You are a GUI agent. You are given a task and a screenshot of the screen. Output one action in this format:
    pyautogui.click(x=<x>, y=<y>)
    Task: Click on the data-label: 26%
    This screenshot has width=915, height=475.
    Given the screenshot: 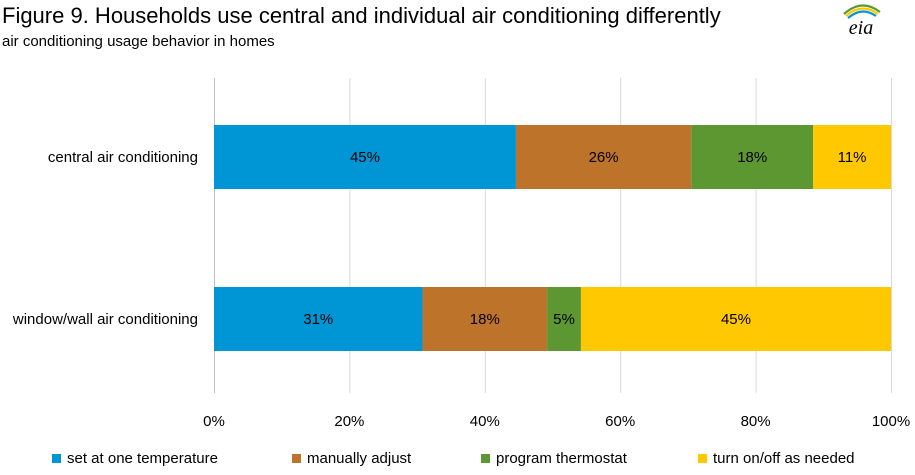 What is the action you would take?
    pyautogui.click(x=604, y=157)
    